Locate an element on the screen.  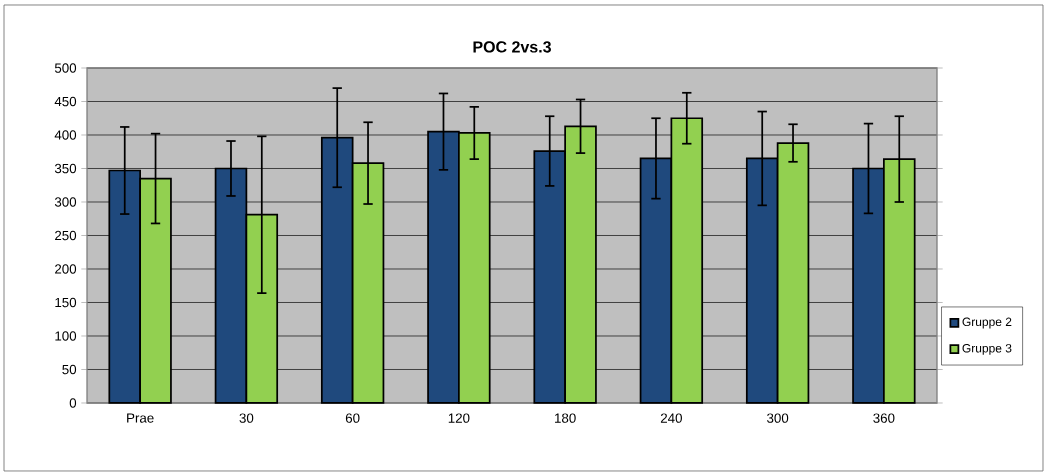
x-tick-label: 180 is located at coordinates (565, 418).